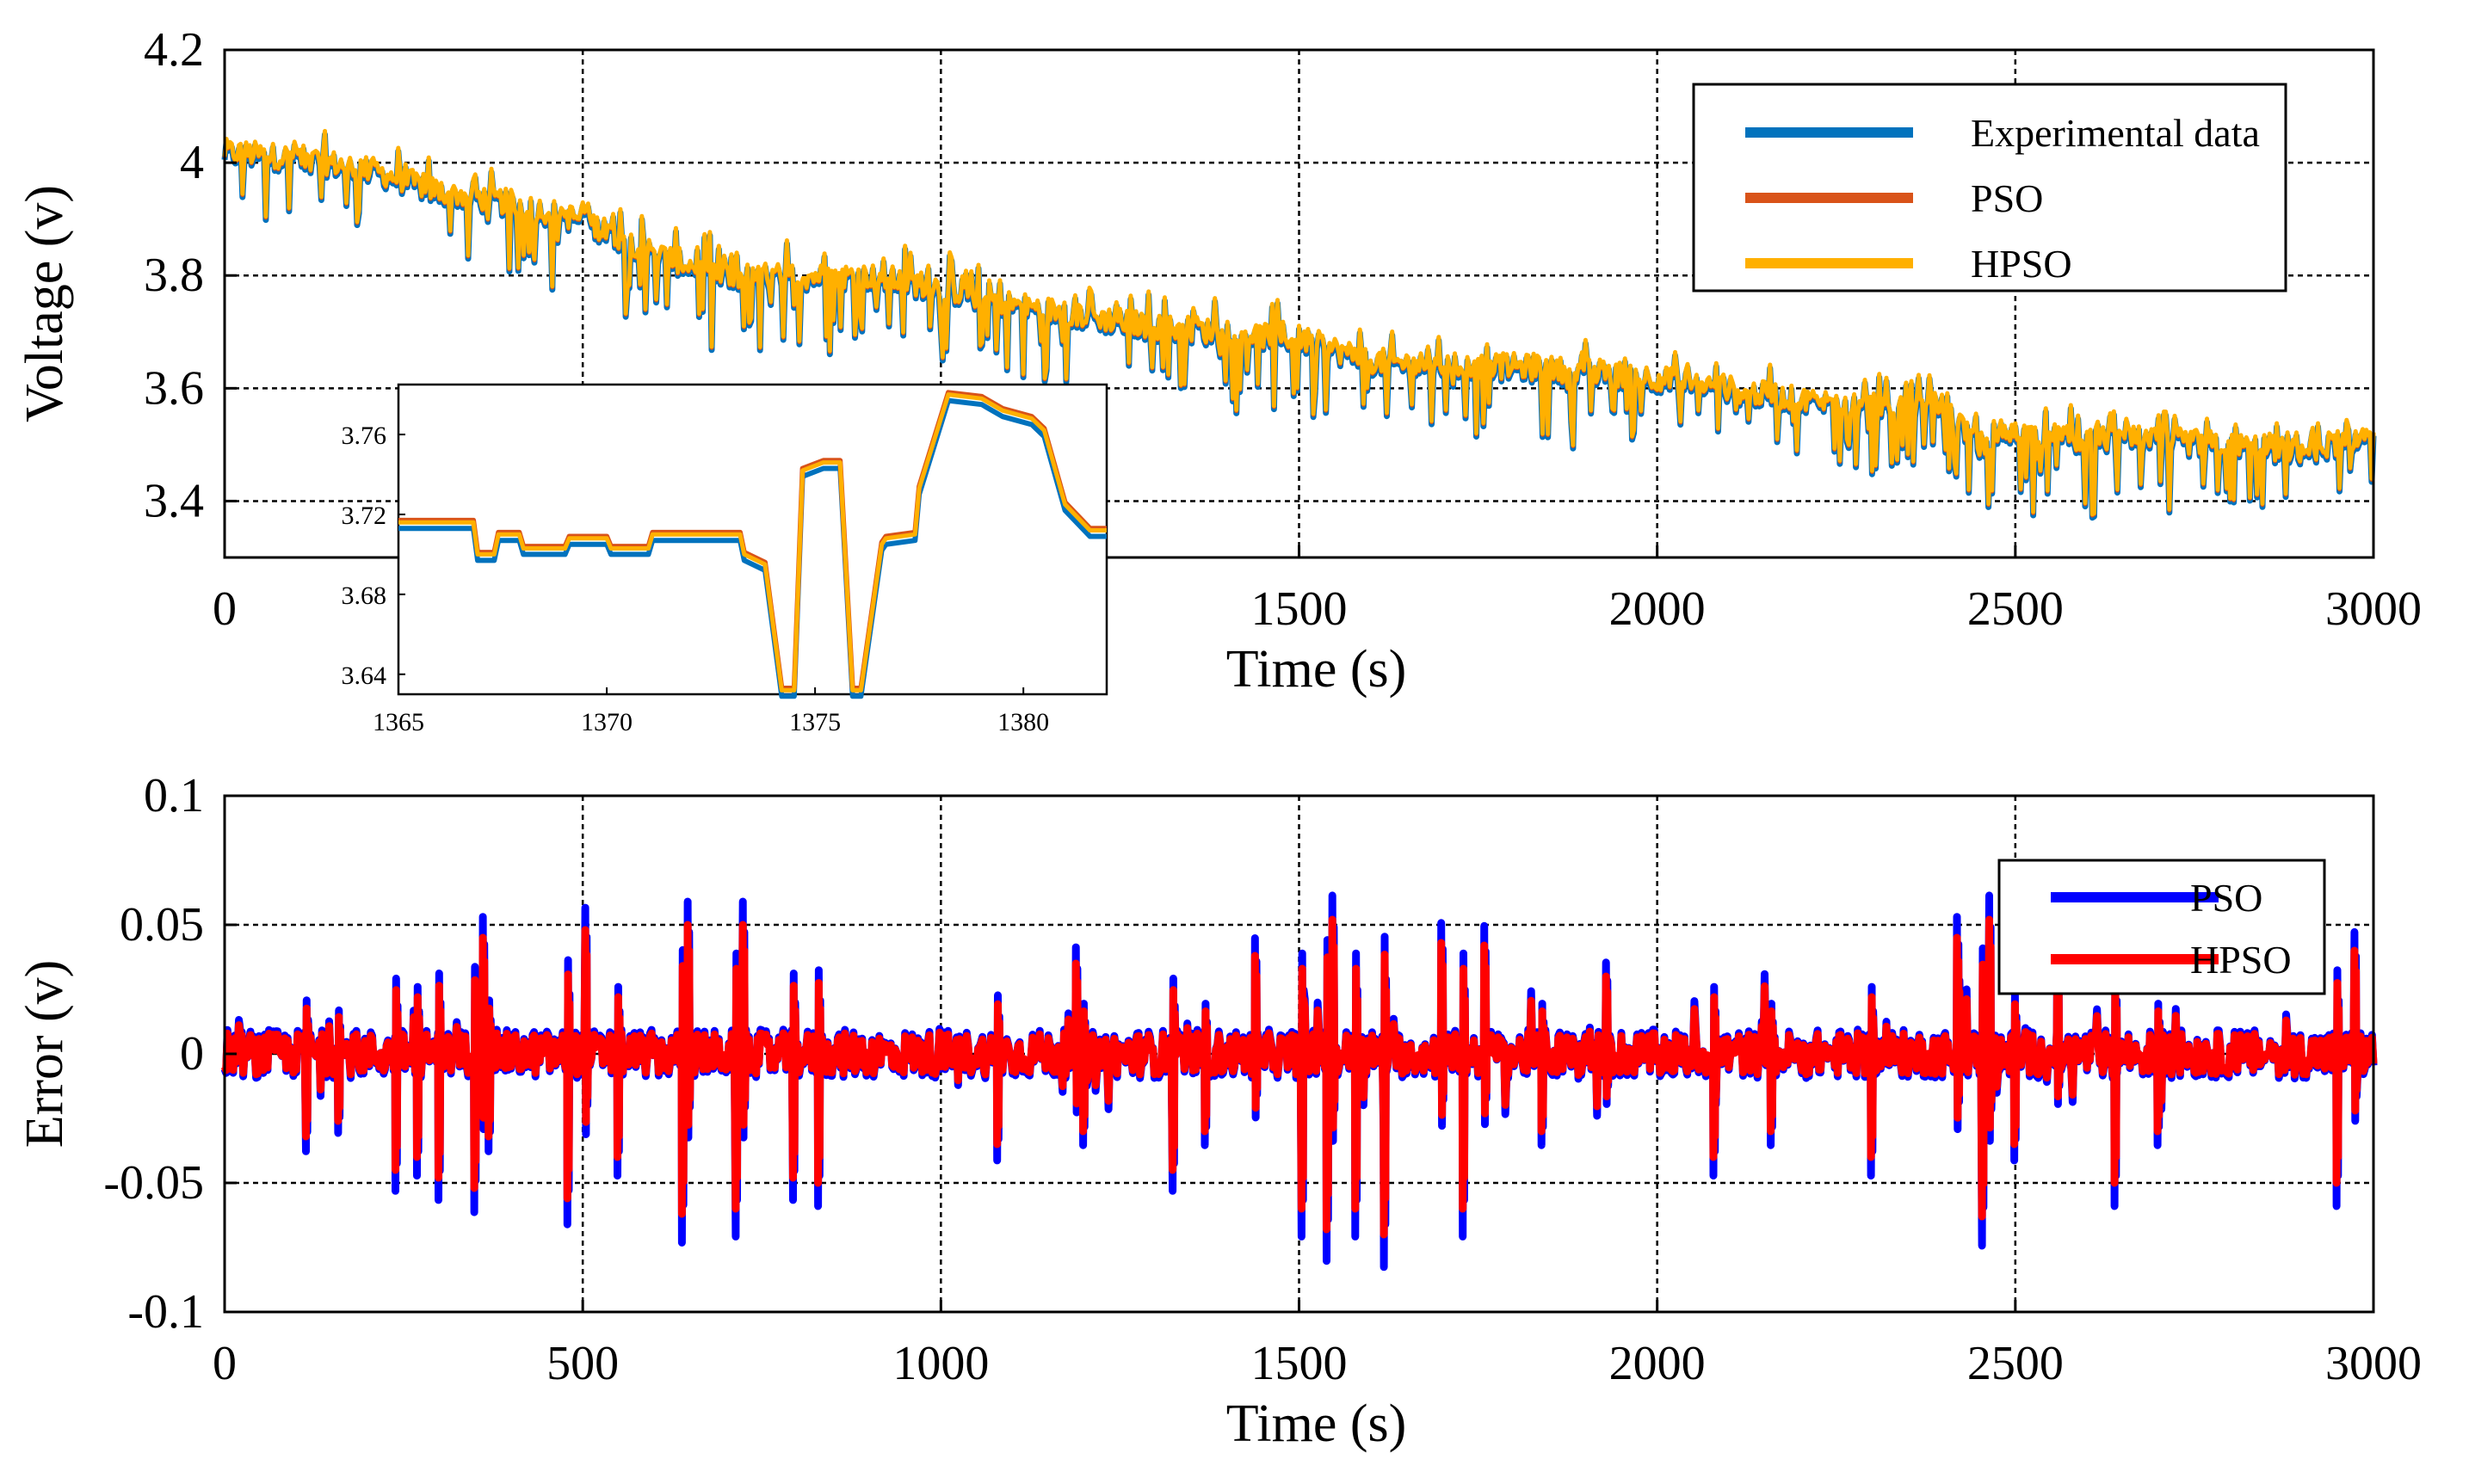 This screenshot has width=2469, height=1484. I want to click on inset-y-tick-label: 3.72, so click(364, 516).